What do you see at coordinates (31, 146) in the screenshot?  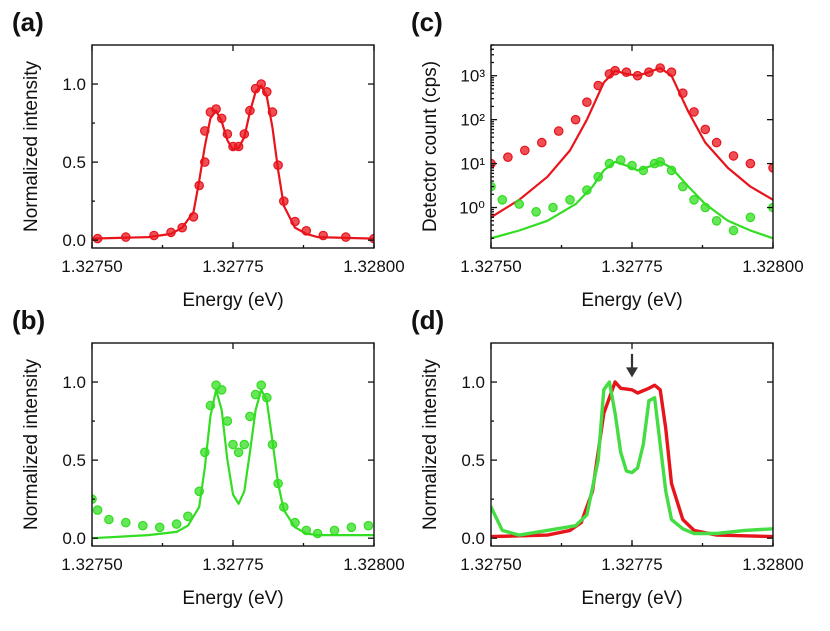 I see `y-axis-title-a: Normalized intensity` at bounding box center [31, 146].